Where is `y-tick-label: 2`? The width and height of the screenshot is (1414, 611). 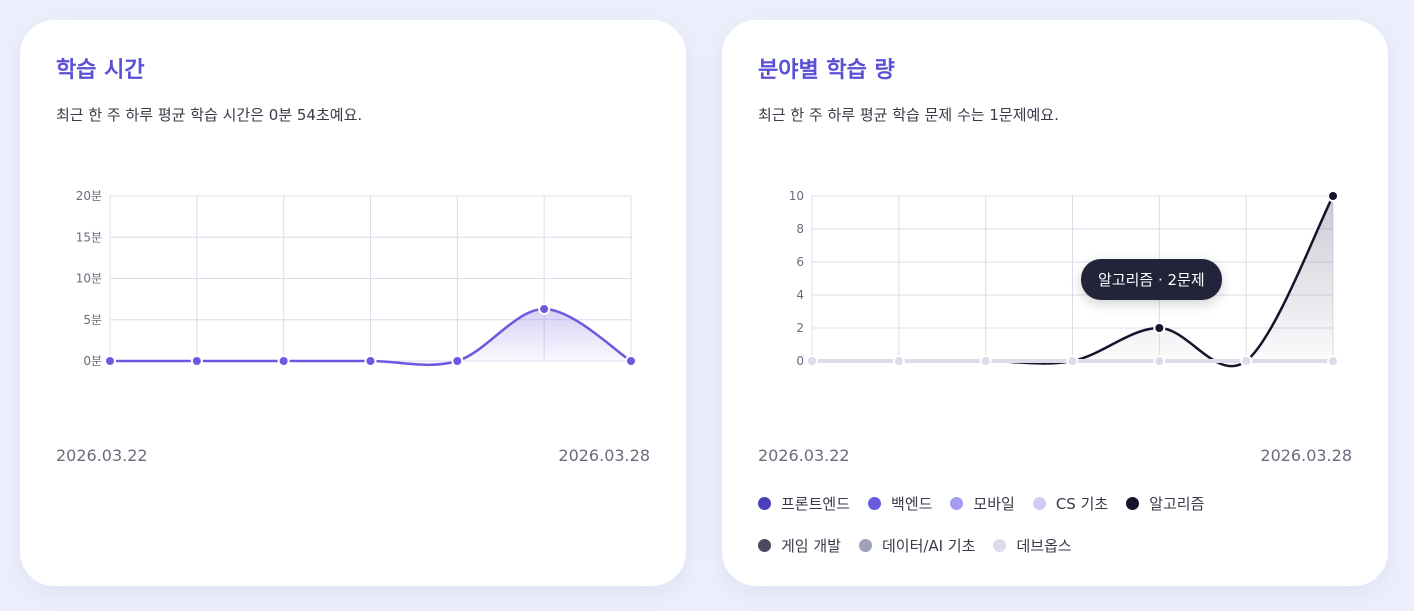 y-tick-label: 2 is located at coordinates (800, 328).